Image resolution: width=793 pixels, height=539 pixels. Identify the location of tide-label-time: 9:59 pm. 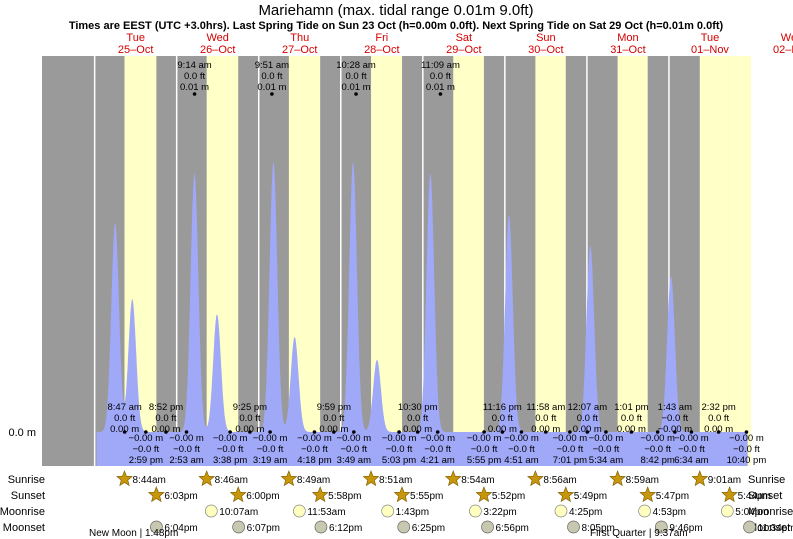
(334, 407).